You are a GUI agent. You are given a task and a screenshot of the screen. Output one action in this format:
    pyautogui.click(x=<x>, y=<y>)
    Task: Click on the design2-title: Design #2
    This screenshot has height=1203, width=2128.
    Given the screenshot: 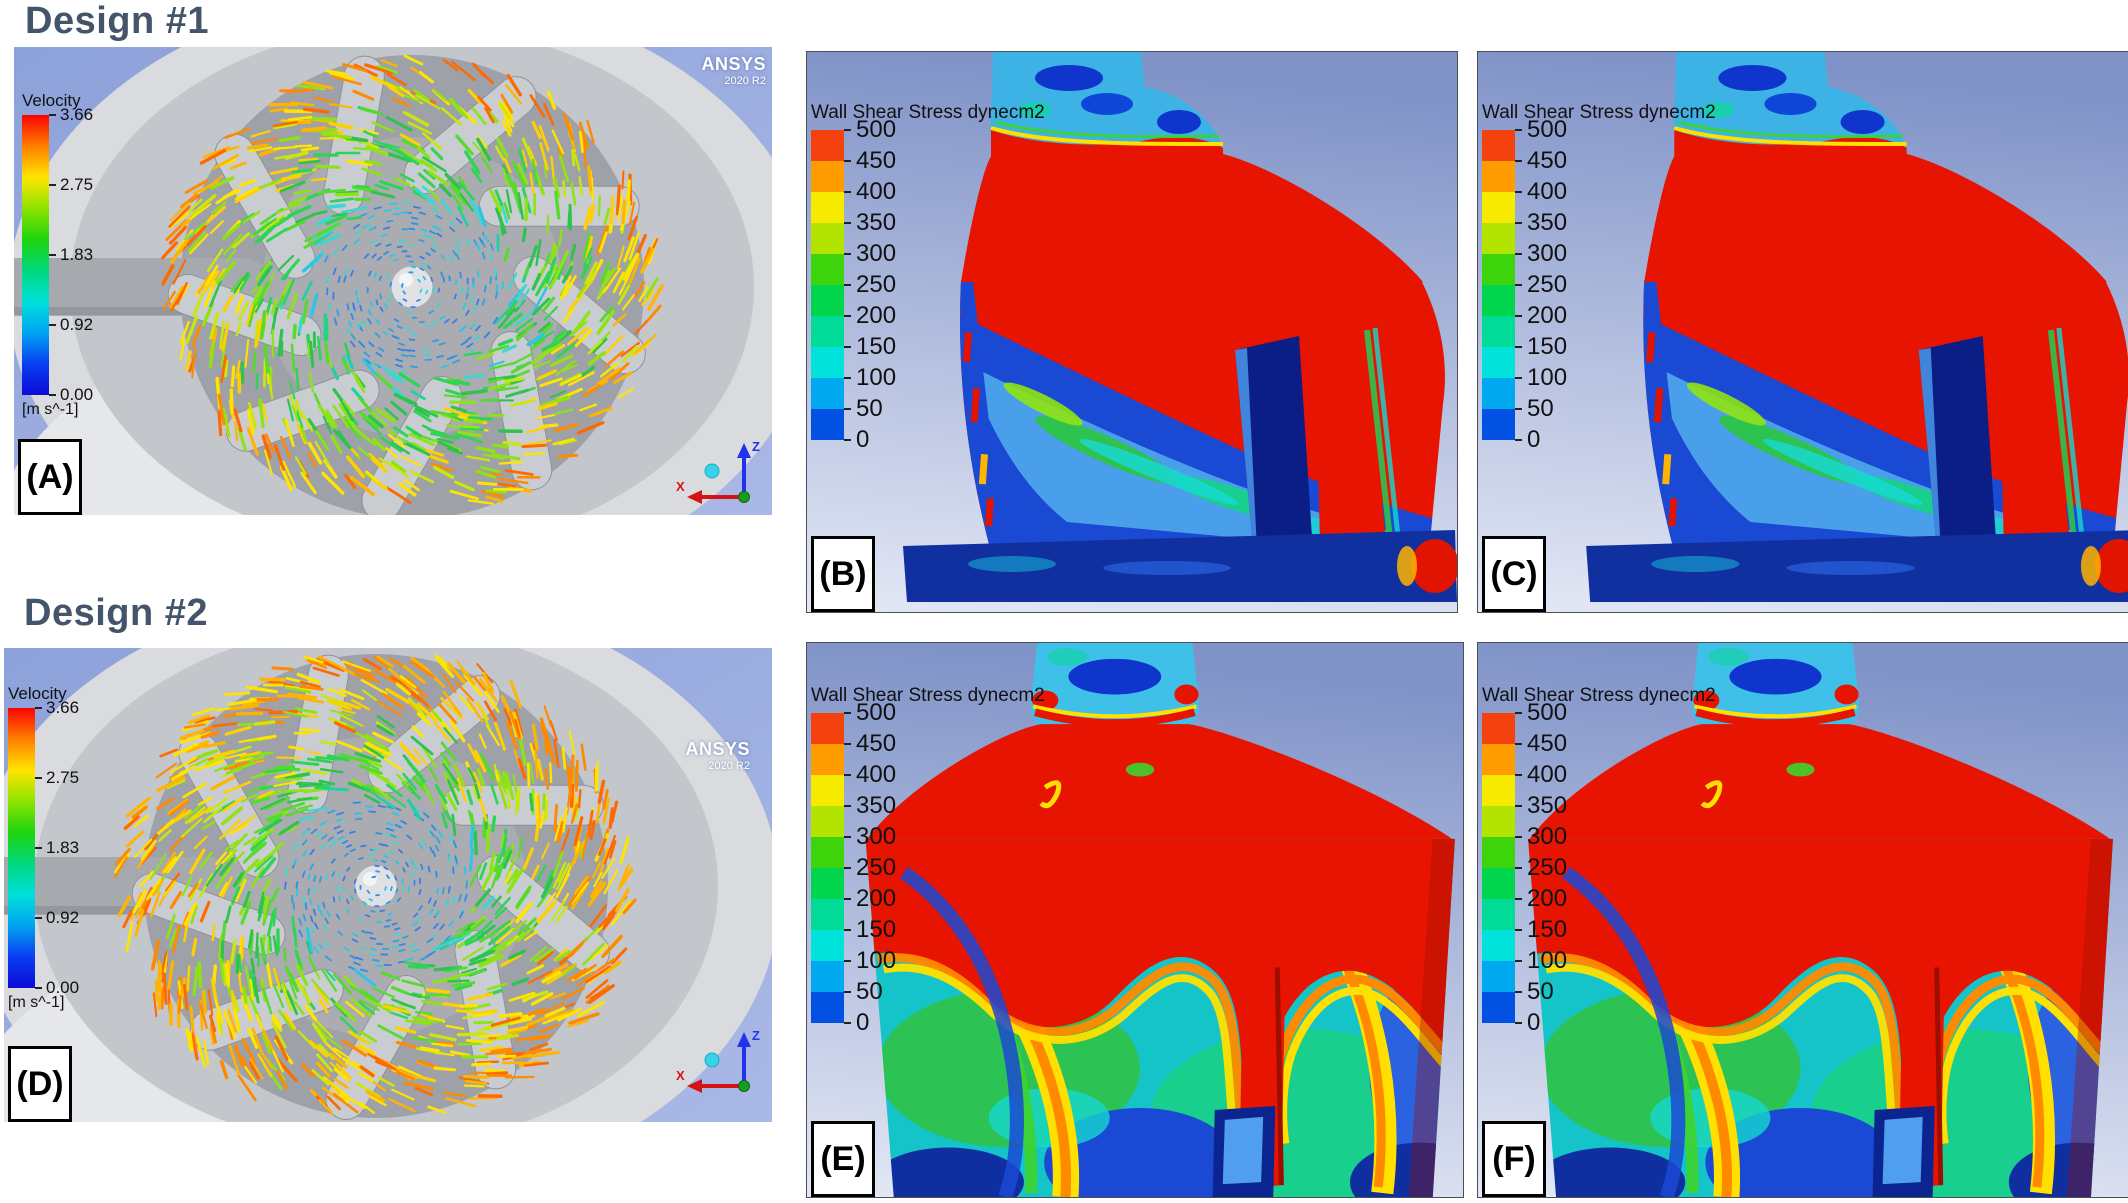 What is the action you would take?
    pyautogui.click(x=116, y=613)
    